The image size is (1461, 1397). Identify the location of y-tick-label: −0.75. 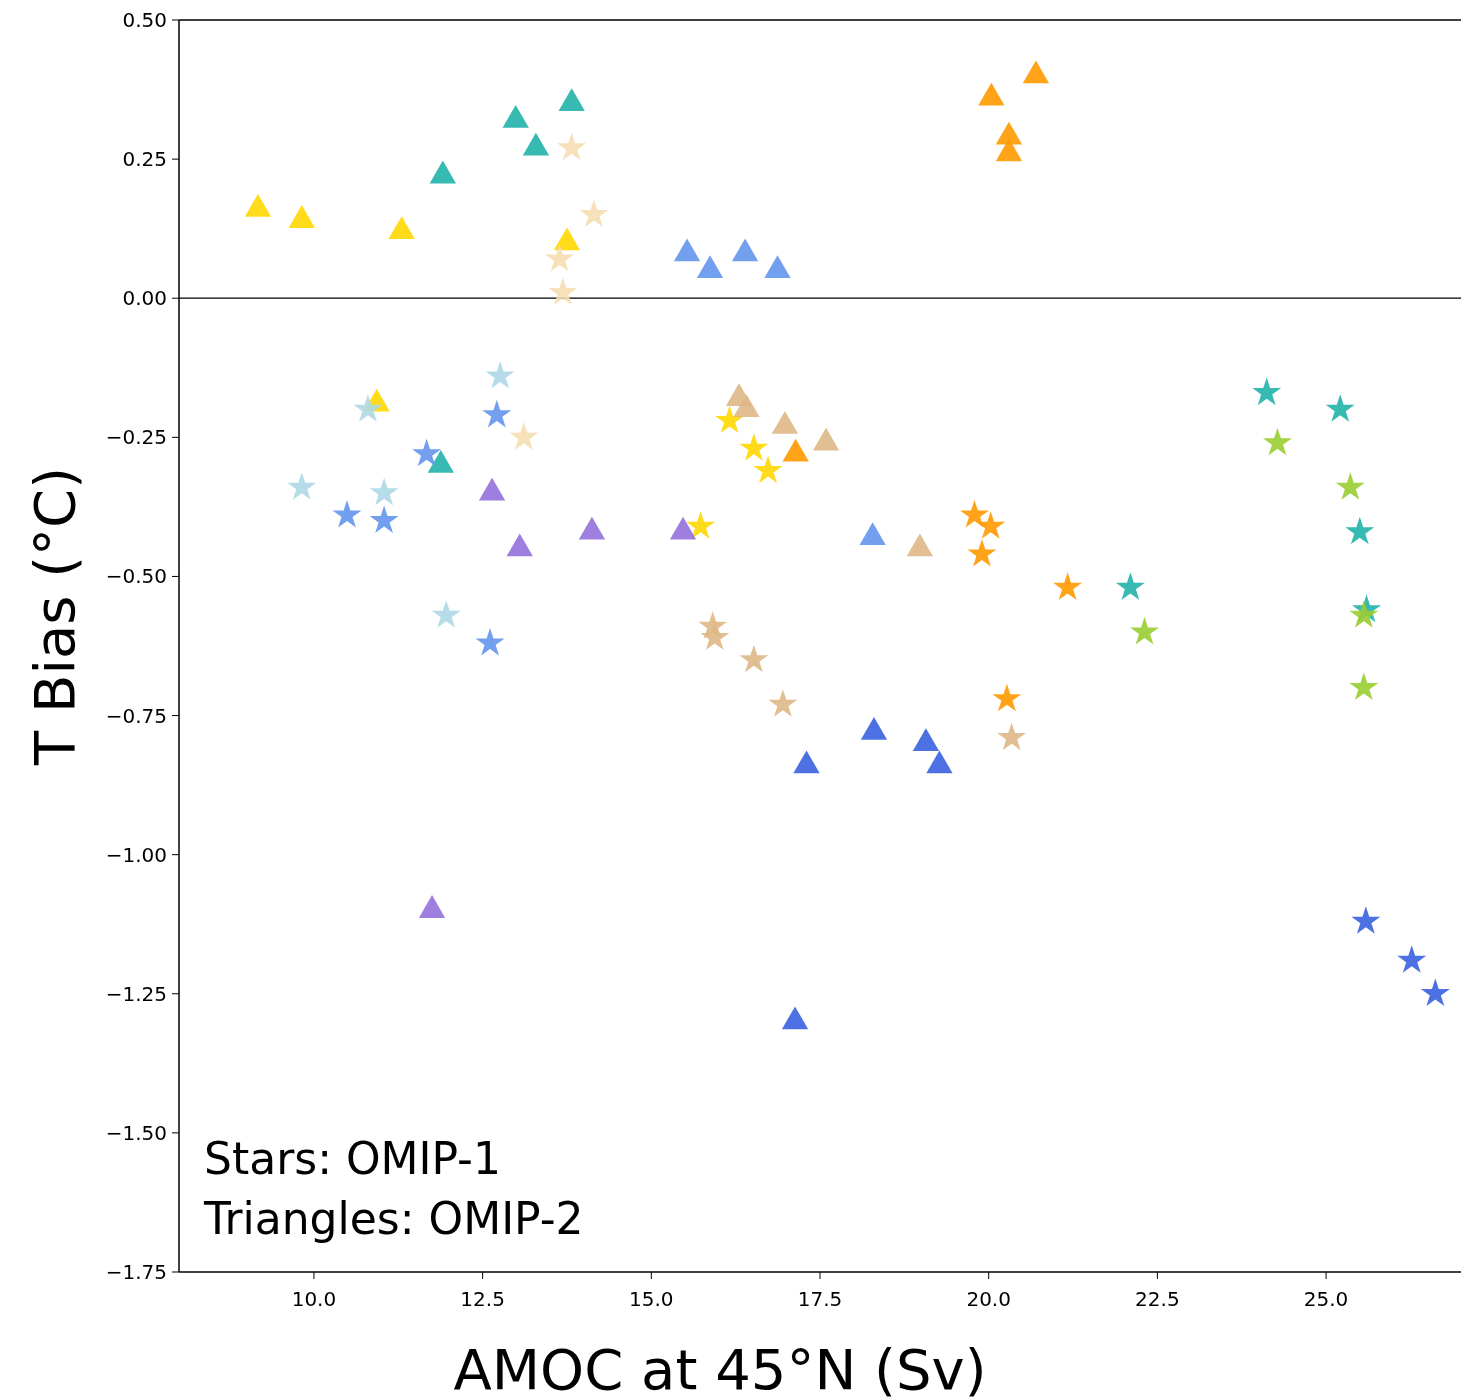
(136, 715).